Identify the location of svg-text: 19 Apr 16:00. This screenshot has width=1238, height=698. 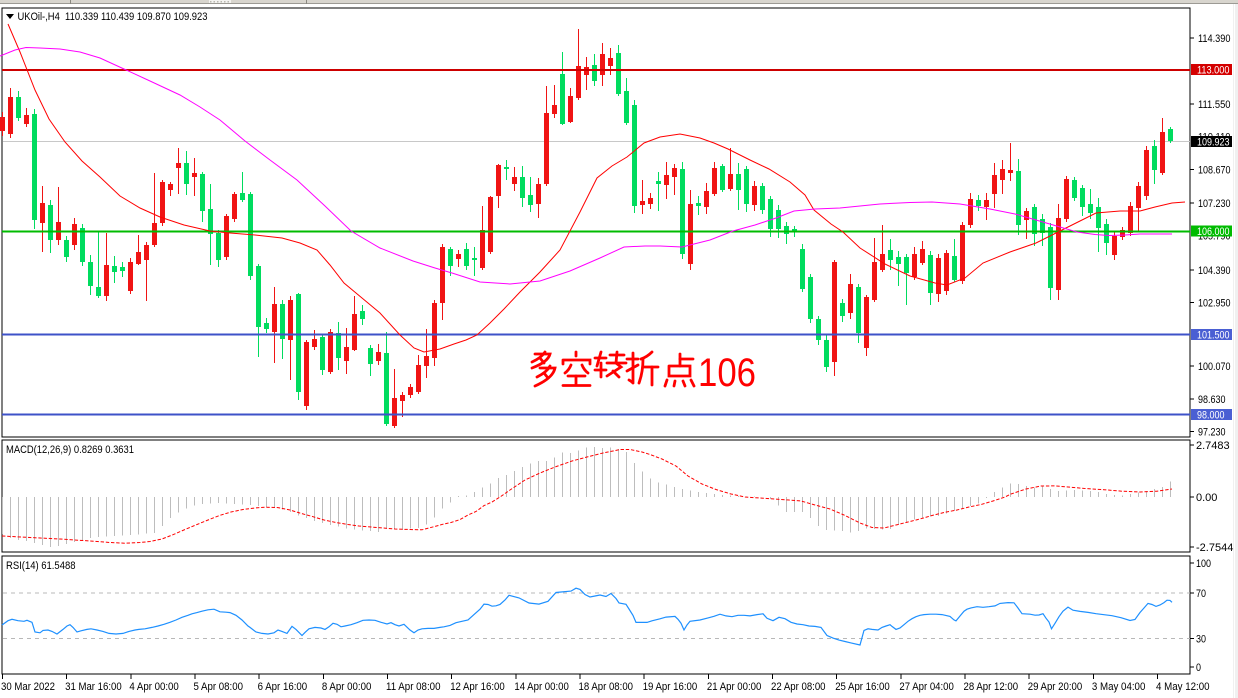
(670, 687).